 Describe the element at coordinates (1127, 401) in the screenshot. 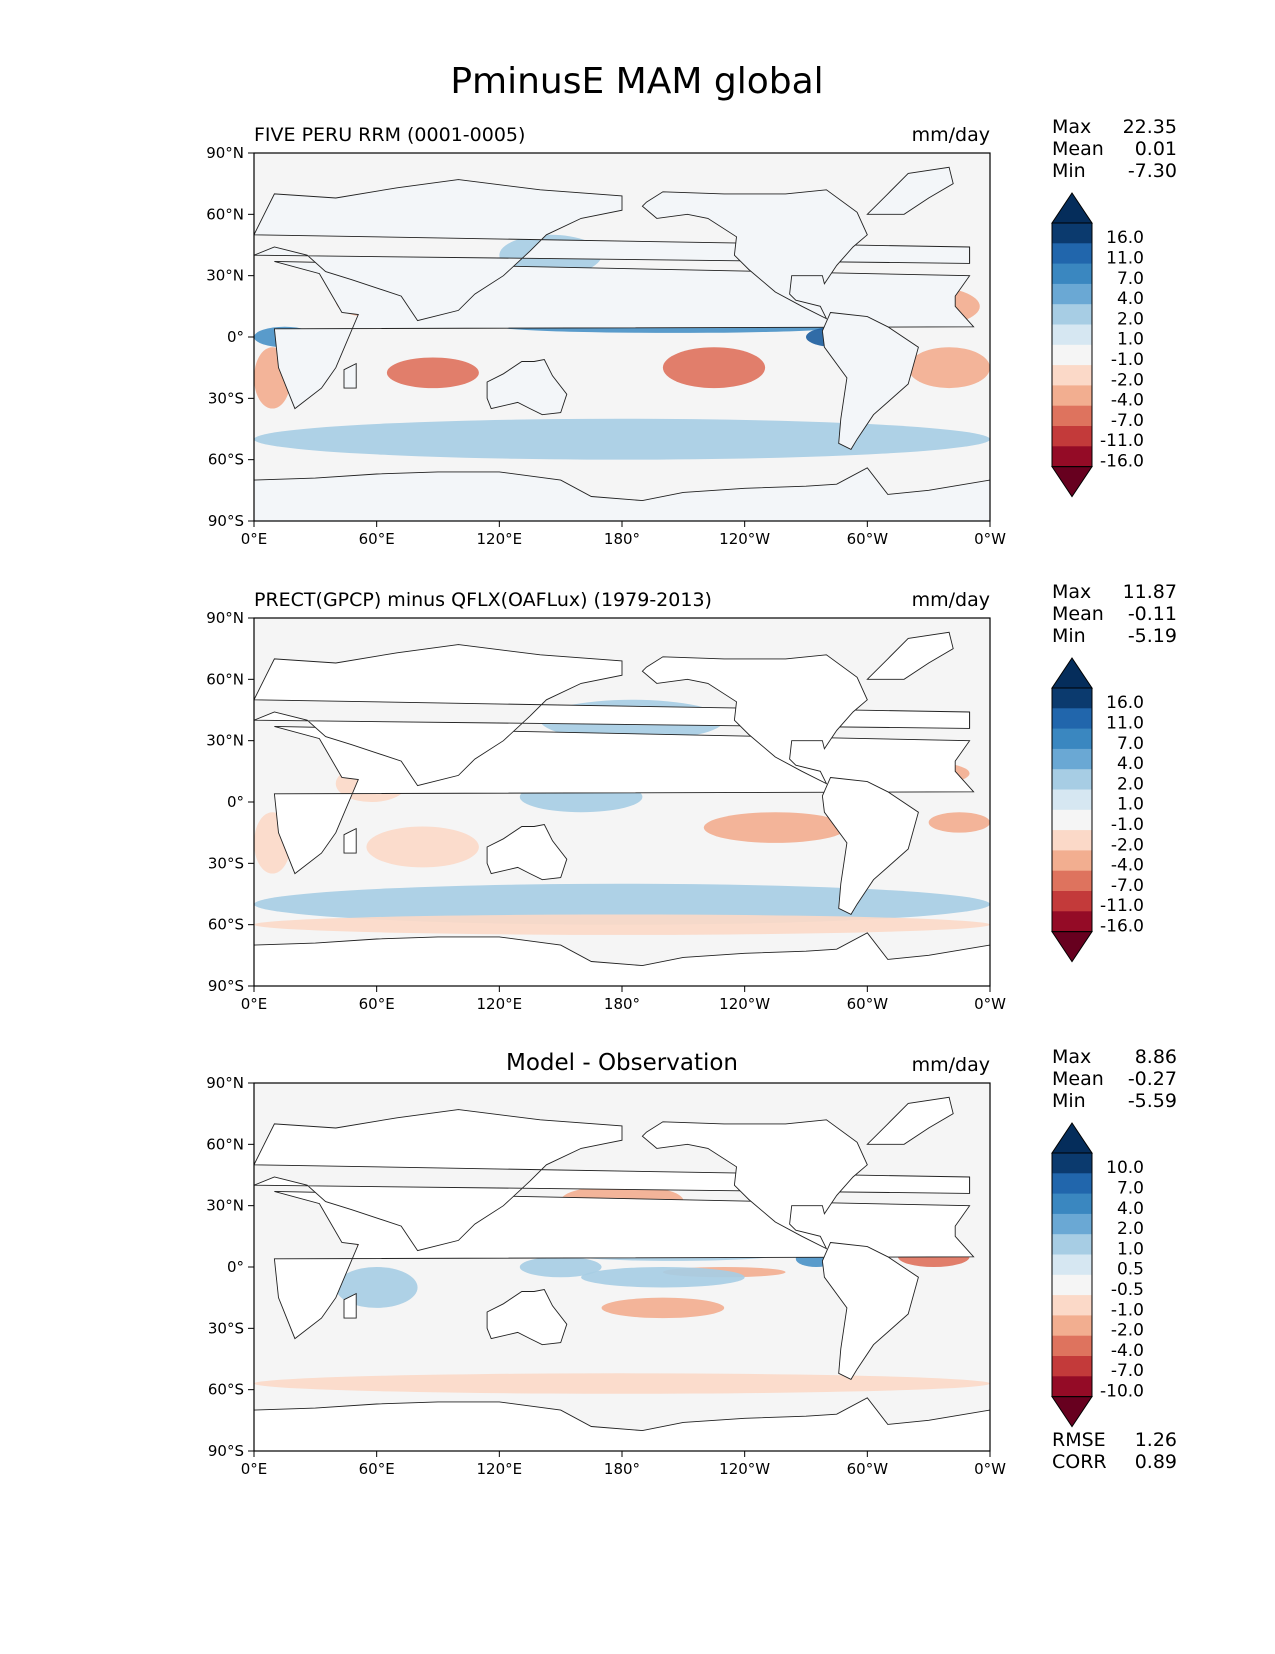

I see `colorbar-tick-label: -4.0` at that location.